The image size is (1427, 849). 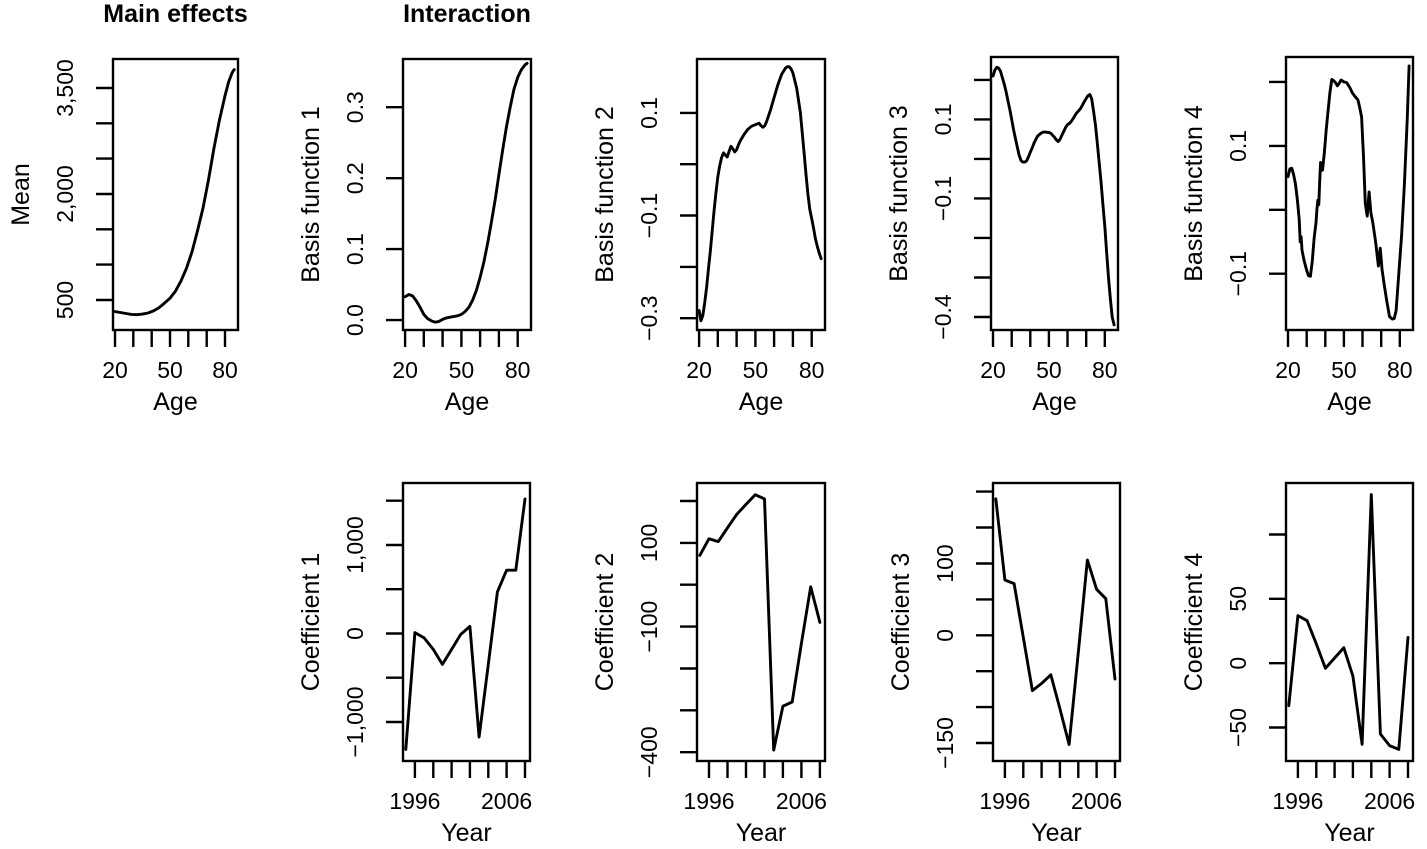 What do you see at coordinates (355, 178) in the screenshot?
I see `y-tick-label: 0.2` at bounding box center [355, 178].